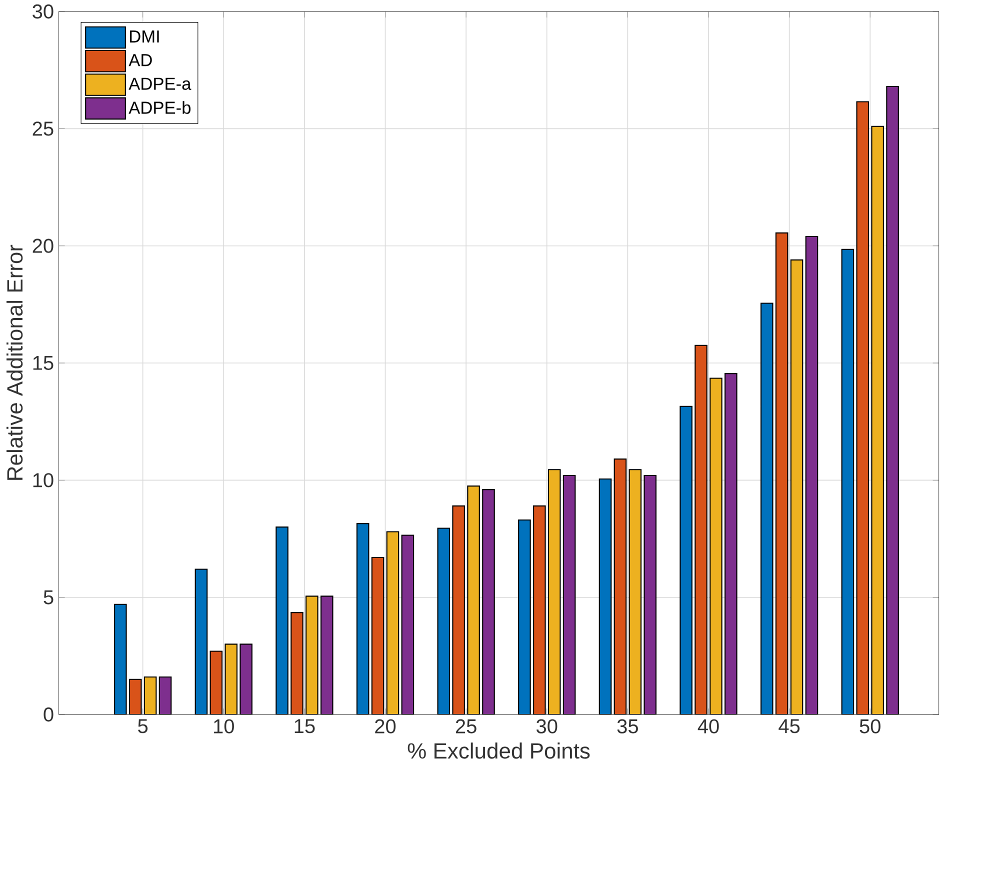  What do you see at coordinates (43, 11) in the screenshot?
I see `y-tick-label: 30` at bounding box center [43, 11].